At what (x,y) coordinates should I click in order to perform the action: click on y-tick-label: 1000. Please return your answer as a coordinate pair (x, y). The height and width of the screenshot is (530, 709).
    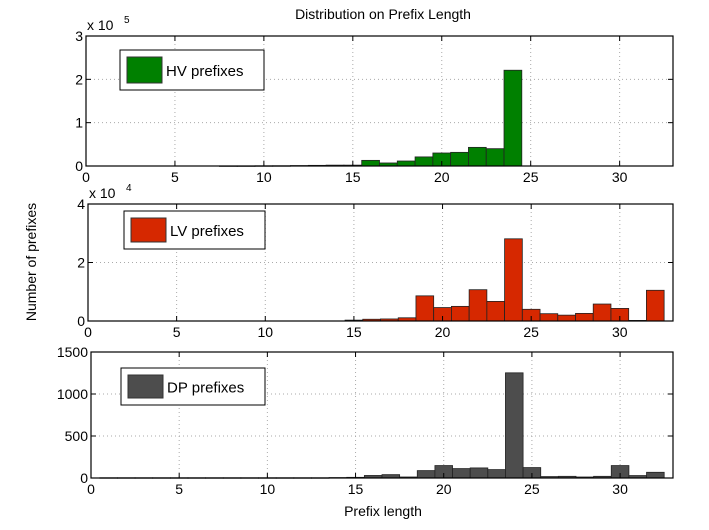
    Looking at the image, I should click on (72, 394).